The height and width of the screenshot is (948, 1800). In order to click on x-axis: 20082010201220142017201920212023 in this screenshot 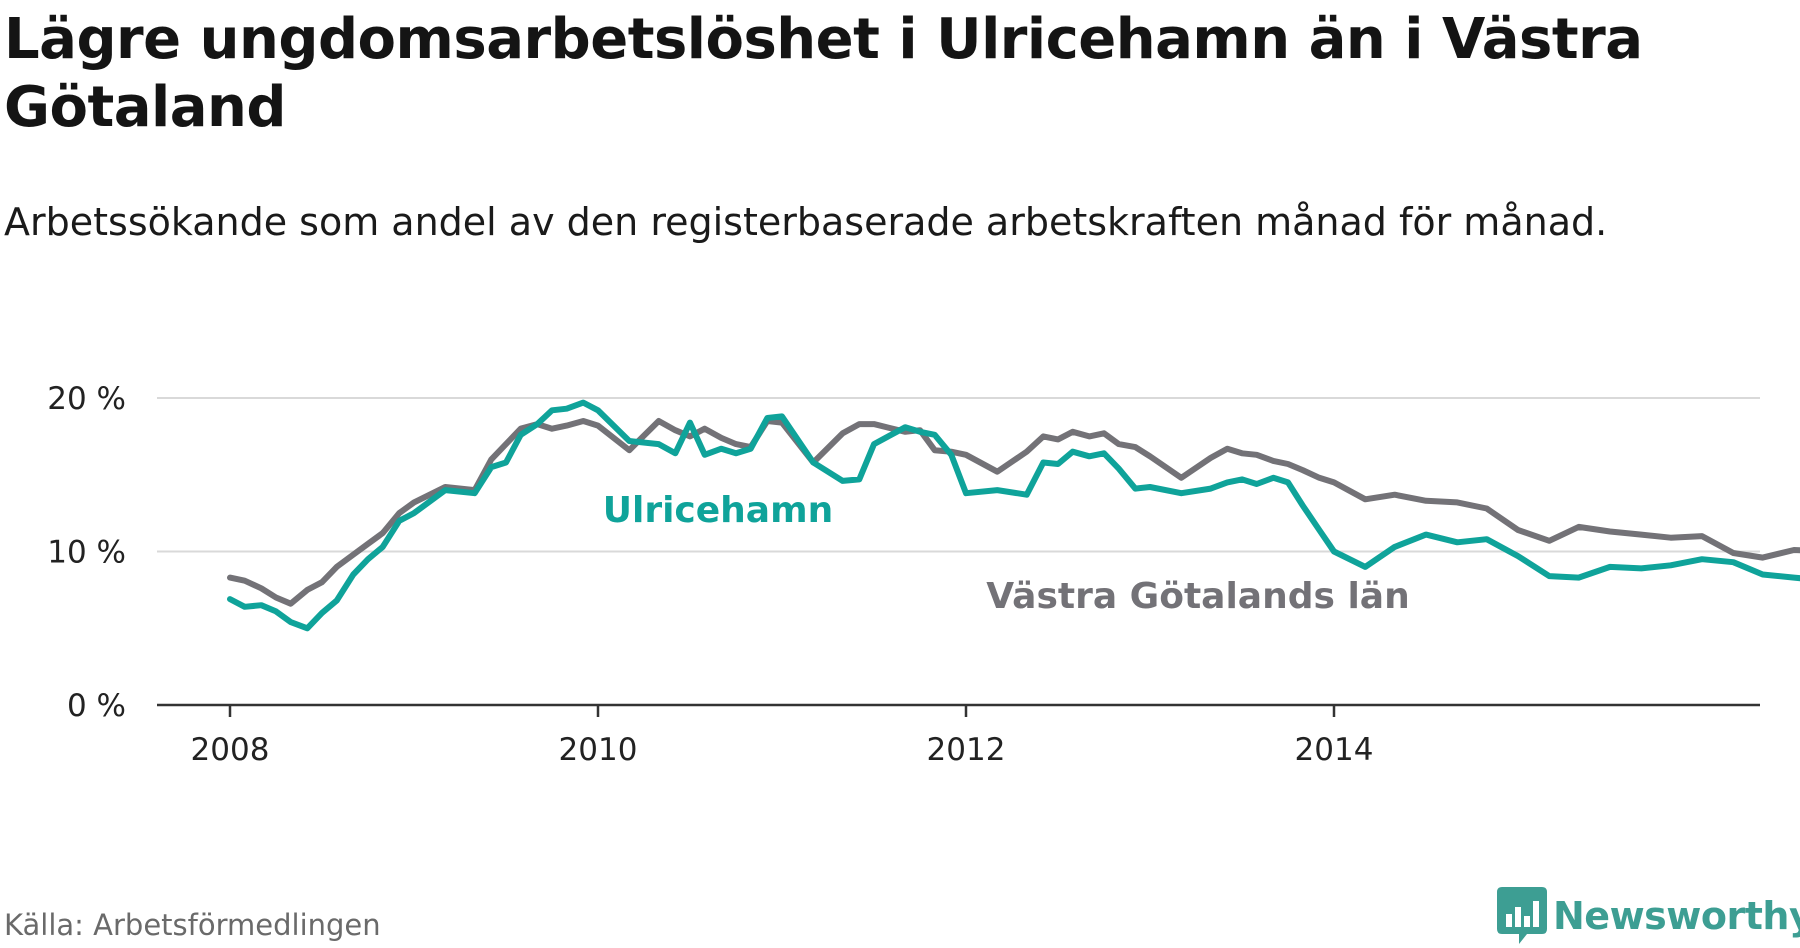, I will do `click(958, 735)`.